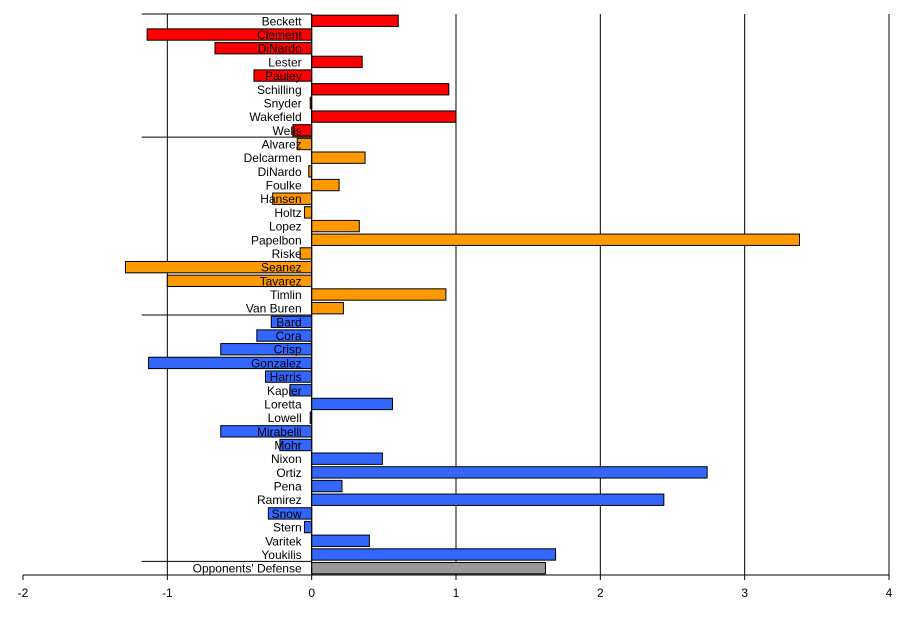 Image resolution: width=911 pixels, height=621 pixels. Describe the element at coordinates (279, 90) in the screenshot. I see `category-label: Schilling` at that location.